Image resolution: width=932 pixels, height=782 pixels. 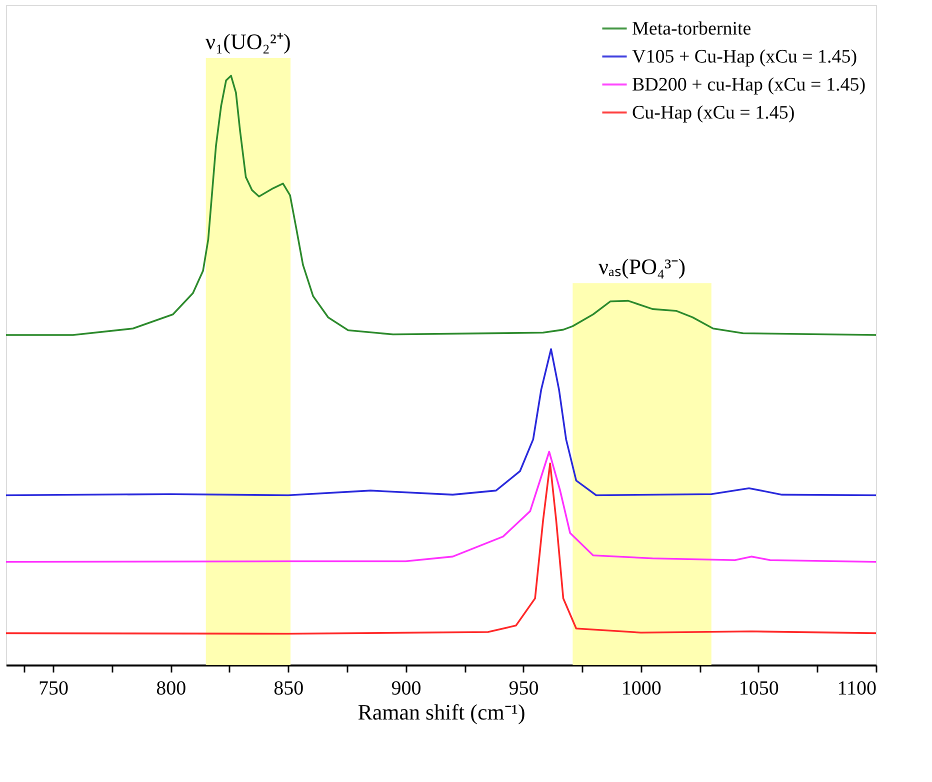 I want to click on x-tick-label: 950, so click(x=523, y=689).